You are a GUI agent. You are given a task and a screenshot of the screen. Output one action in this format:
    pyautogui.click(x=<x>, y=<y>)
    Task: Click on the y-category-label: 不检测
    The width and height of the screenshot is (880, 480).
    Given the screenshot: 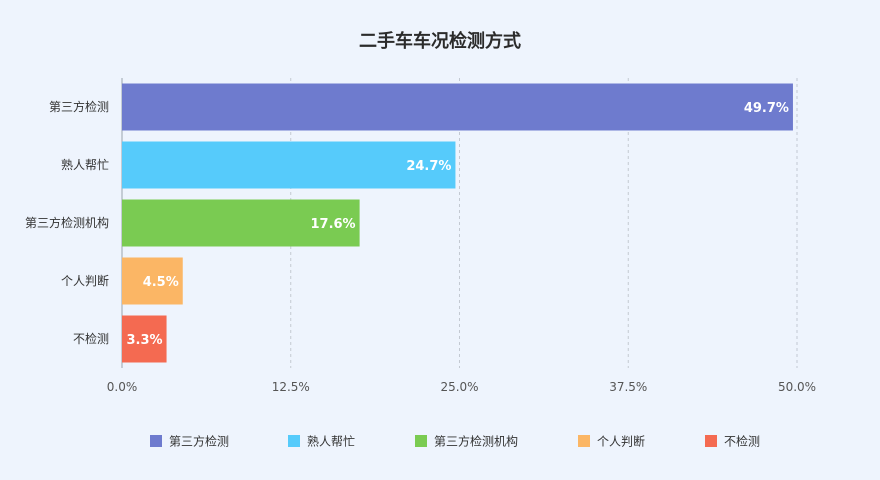 What is the action you would take?
    pyautogui.click(x=91, y=338)
    